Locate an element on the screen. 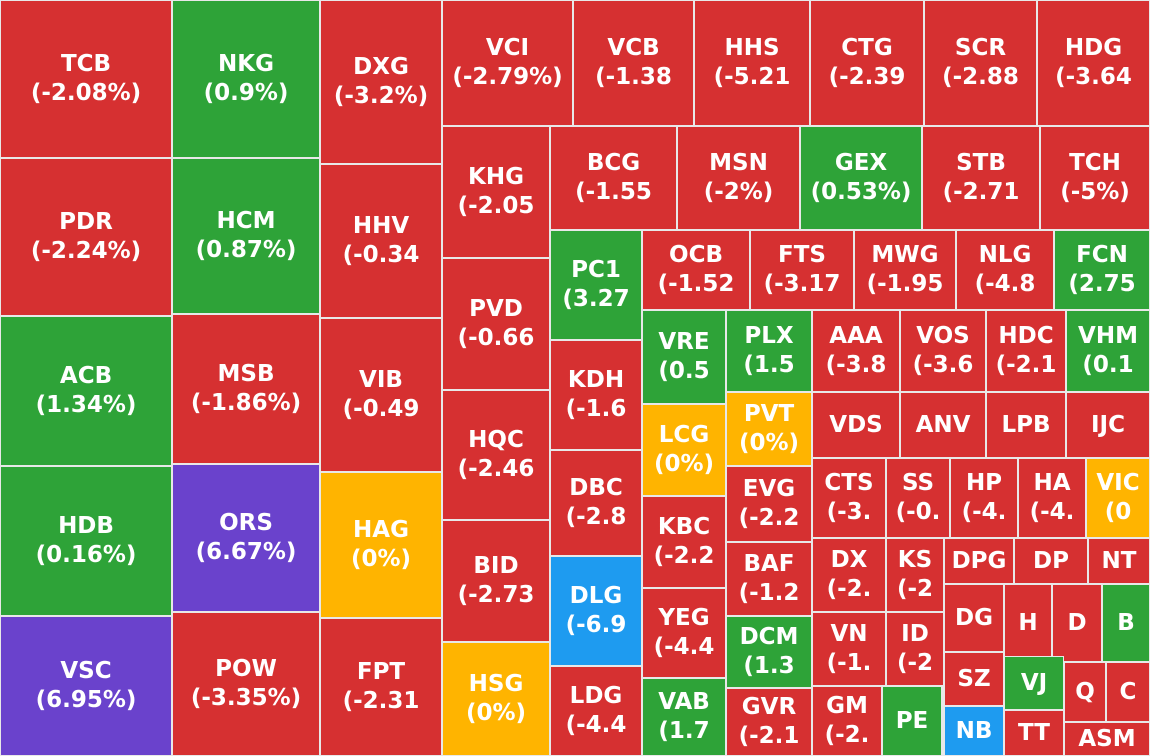  tile-ctg: CTG (-2.39 is located at coordinates (867, 63).